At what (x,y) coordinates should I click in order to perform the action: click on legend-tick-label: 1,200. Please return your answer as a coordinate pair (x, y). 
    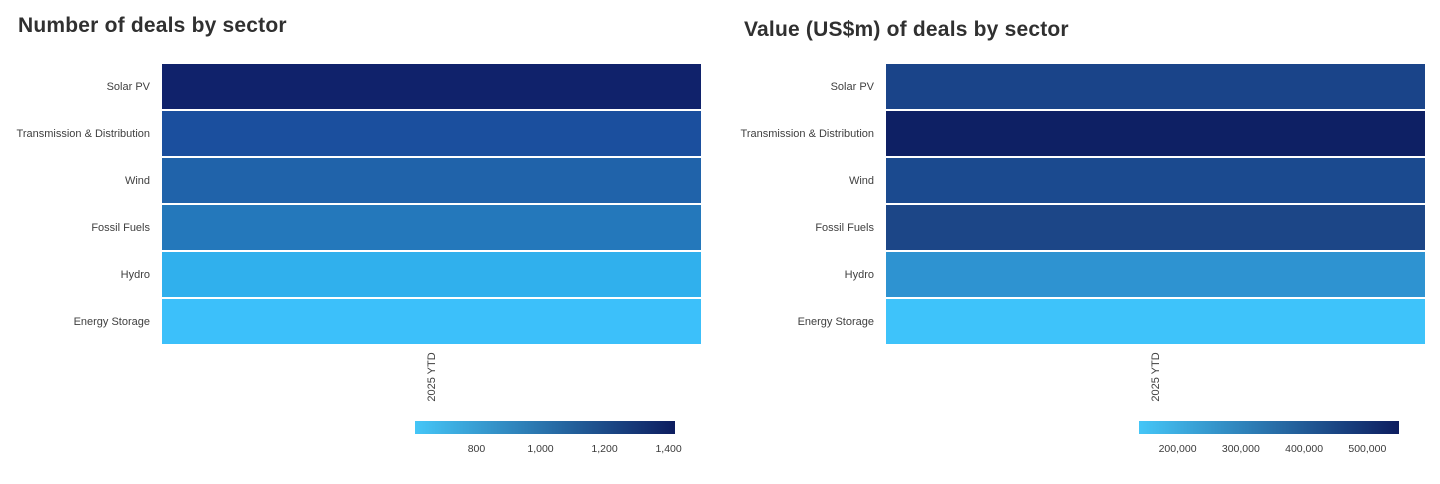
    Looking at the image, I should click on (604, 449).